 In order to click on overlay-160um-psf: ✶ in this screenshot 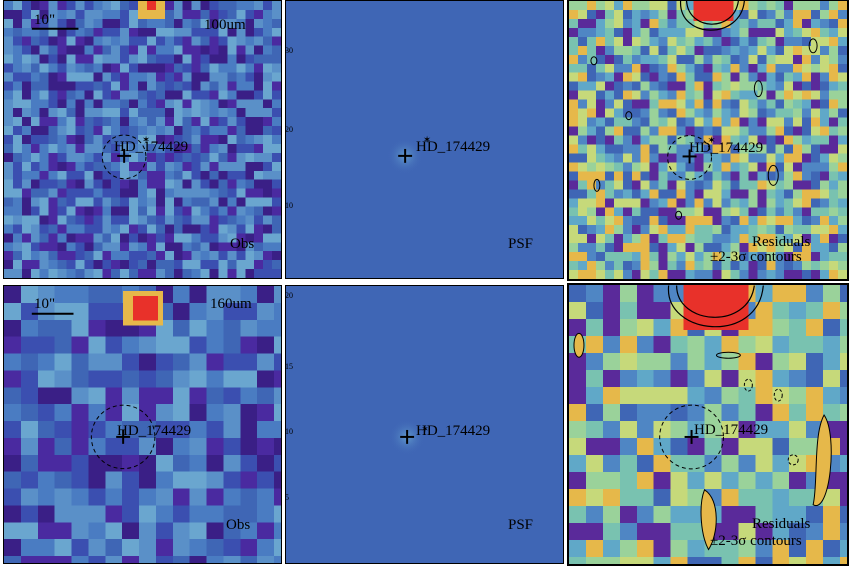, I will do `click(414, 434)`.